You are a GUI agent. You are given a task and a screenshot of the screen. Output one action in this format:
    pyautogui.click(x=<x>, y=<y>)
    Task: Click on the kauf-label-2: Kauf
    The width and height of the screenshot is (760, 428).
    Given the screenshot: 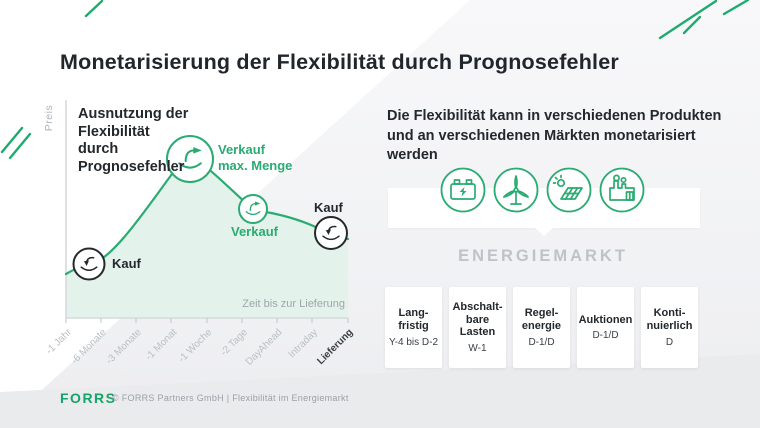 What is the action you would take?
    pyautogui.click(x=328, y=207)
    